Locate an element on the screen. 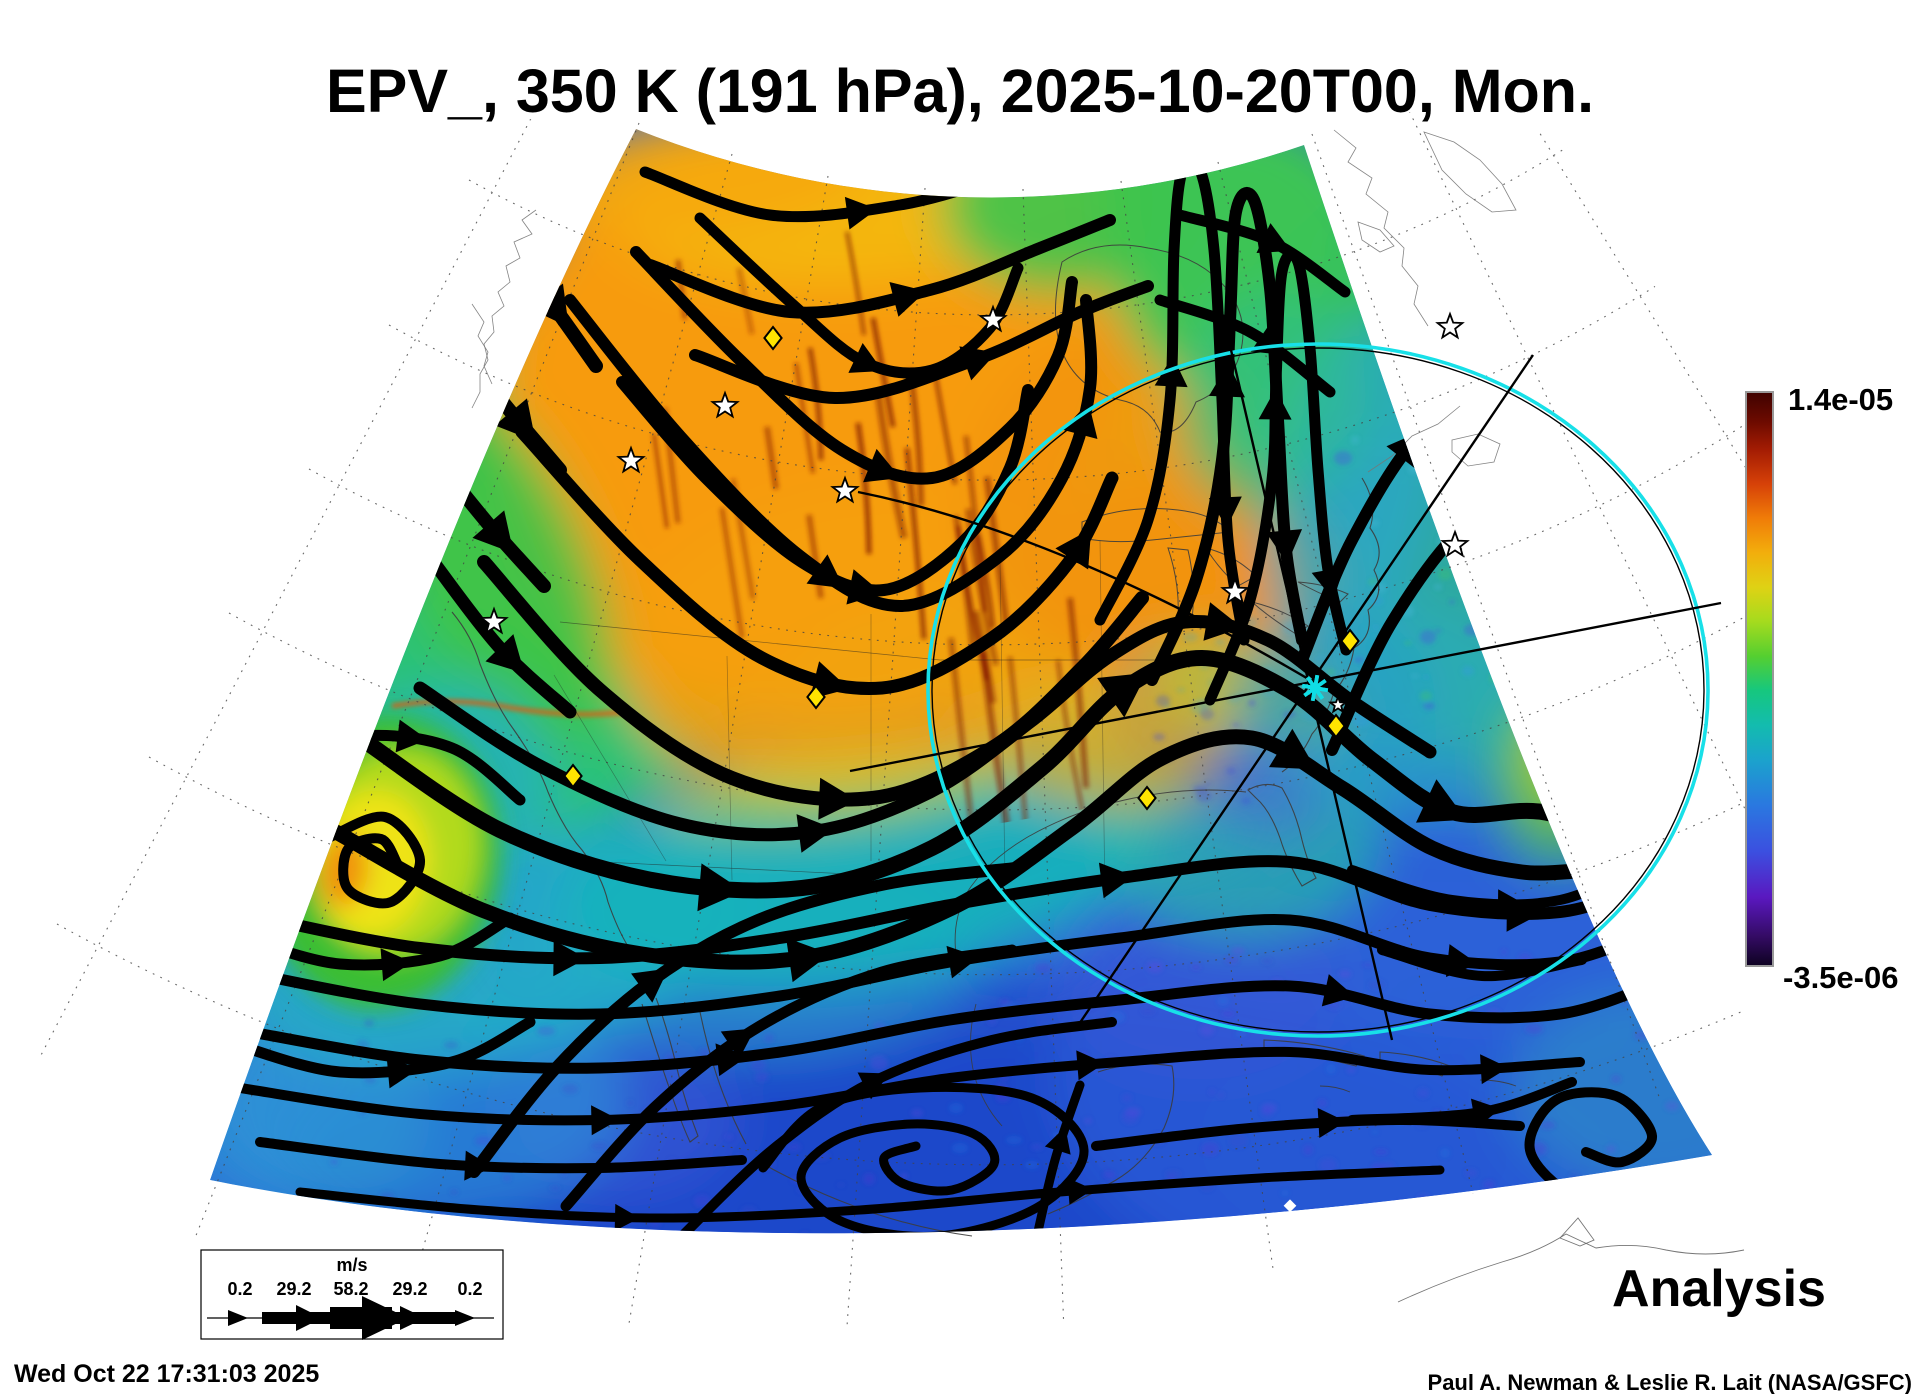 This screenshot has height=1394, width=1926. svg-text: Analysis is located at coordinates (1719, 1289).